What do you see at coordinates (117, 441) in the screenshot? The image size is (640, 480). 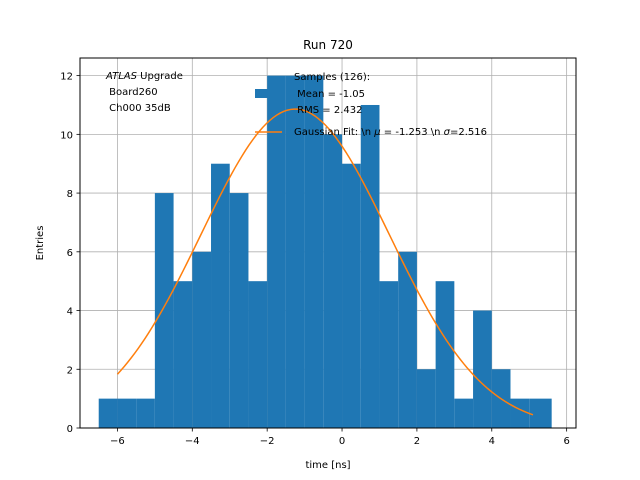 I see `x-tick-label: −6` at bounding box center [117, 441].